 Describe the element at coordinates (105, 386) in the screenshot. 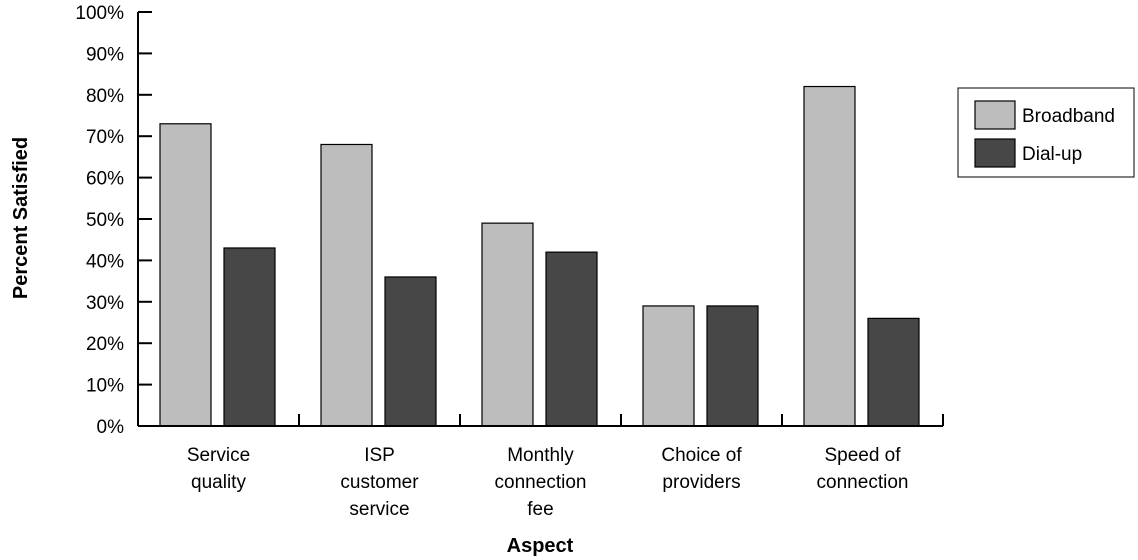

I see `y-tick-label: 10%` at that location.